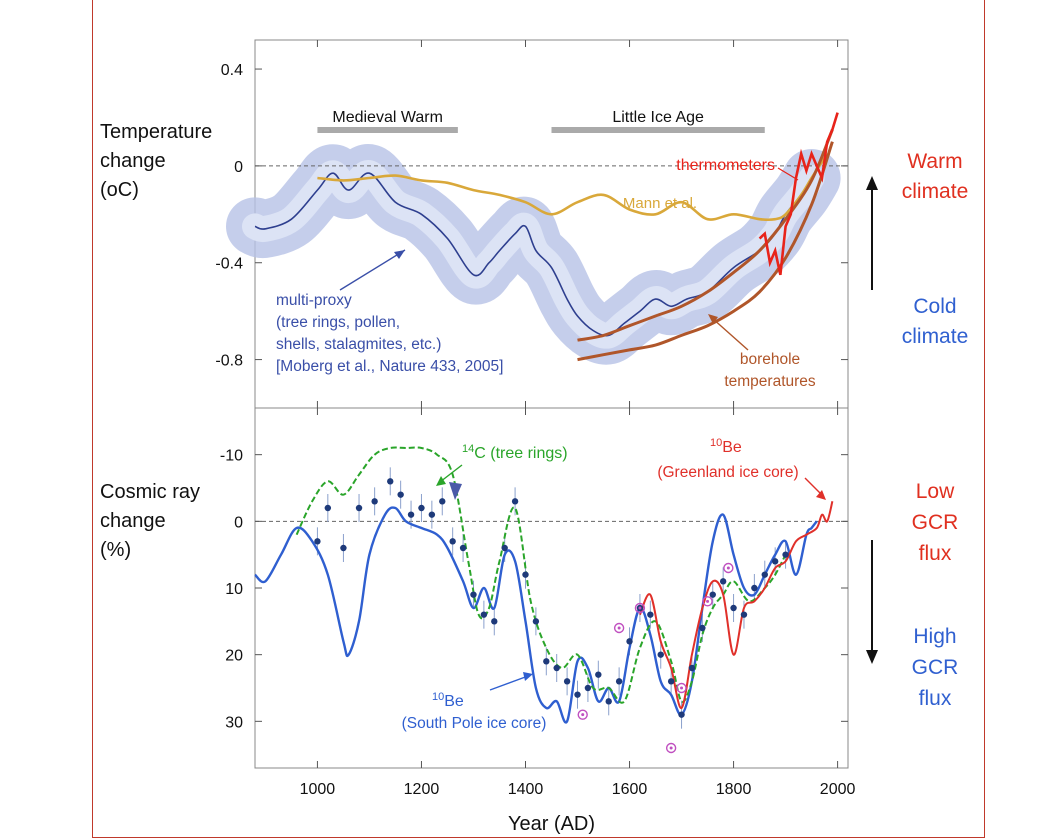 Image resolution: width=1063 pixels, height=840 pixels. I want to click on c14-label: 14C (tree rings), so click(515, 452).